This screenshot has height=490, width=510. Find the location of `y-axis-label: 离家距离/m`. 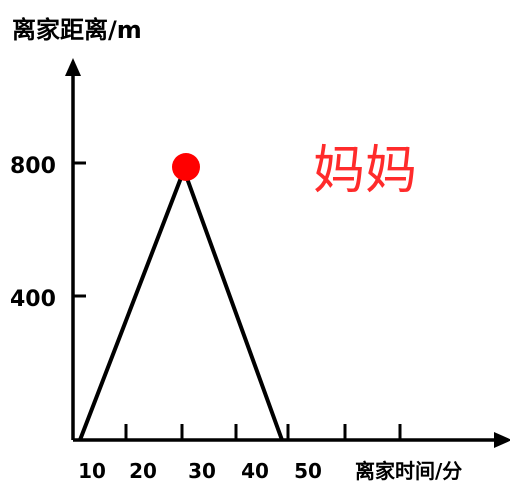

y-axis-label: 离家距离/m is located at coordinates (77, 30).